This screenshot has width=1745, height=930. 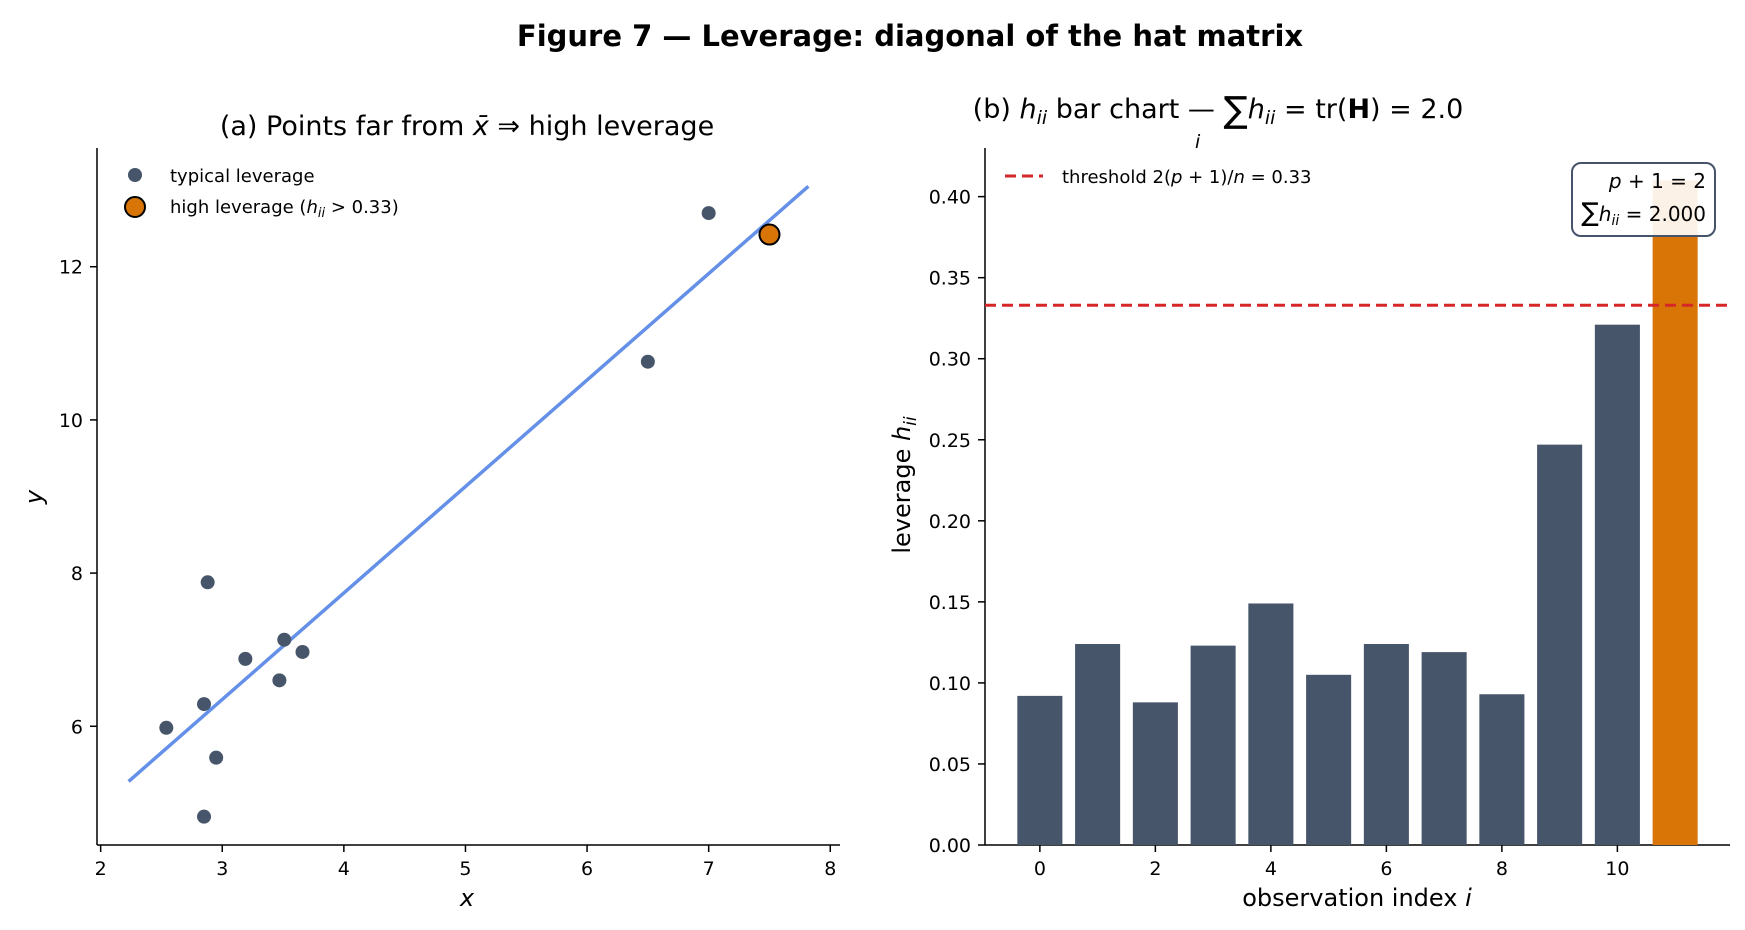 I want to click on bar-y-label: leverage hii, so click(x=904, y=485).